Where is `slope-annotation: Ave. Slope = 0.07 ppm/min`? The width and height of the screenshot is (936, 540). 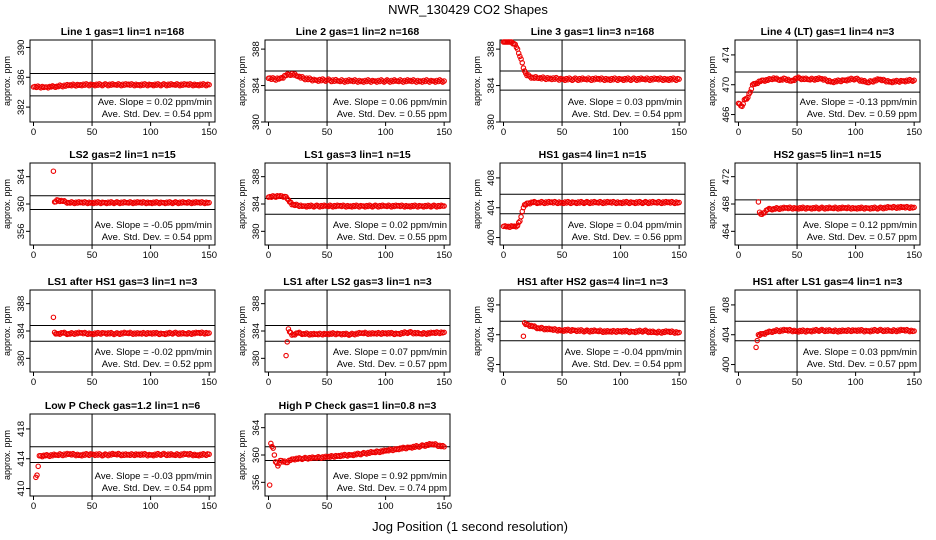 slope-annotation: Ave. Slope = 0.07 ppm/min is located at coordinates (390, 352).